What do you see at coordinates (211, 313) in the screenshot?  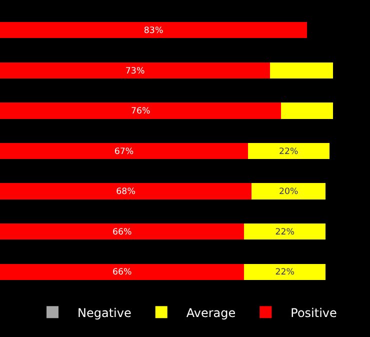 I see `legend-label: Average` at bounding box center [211, 313].